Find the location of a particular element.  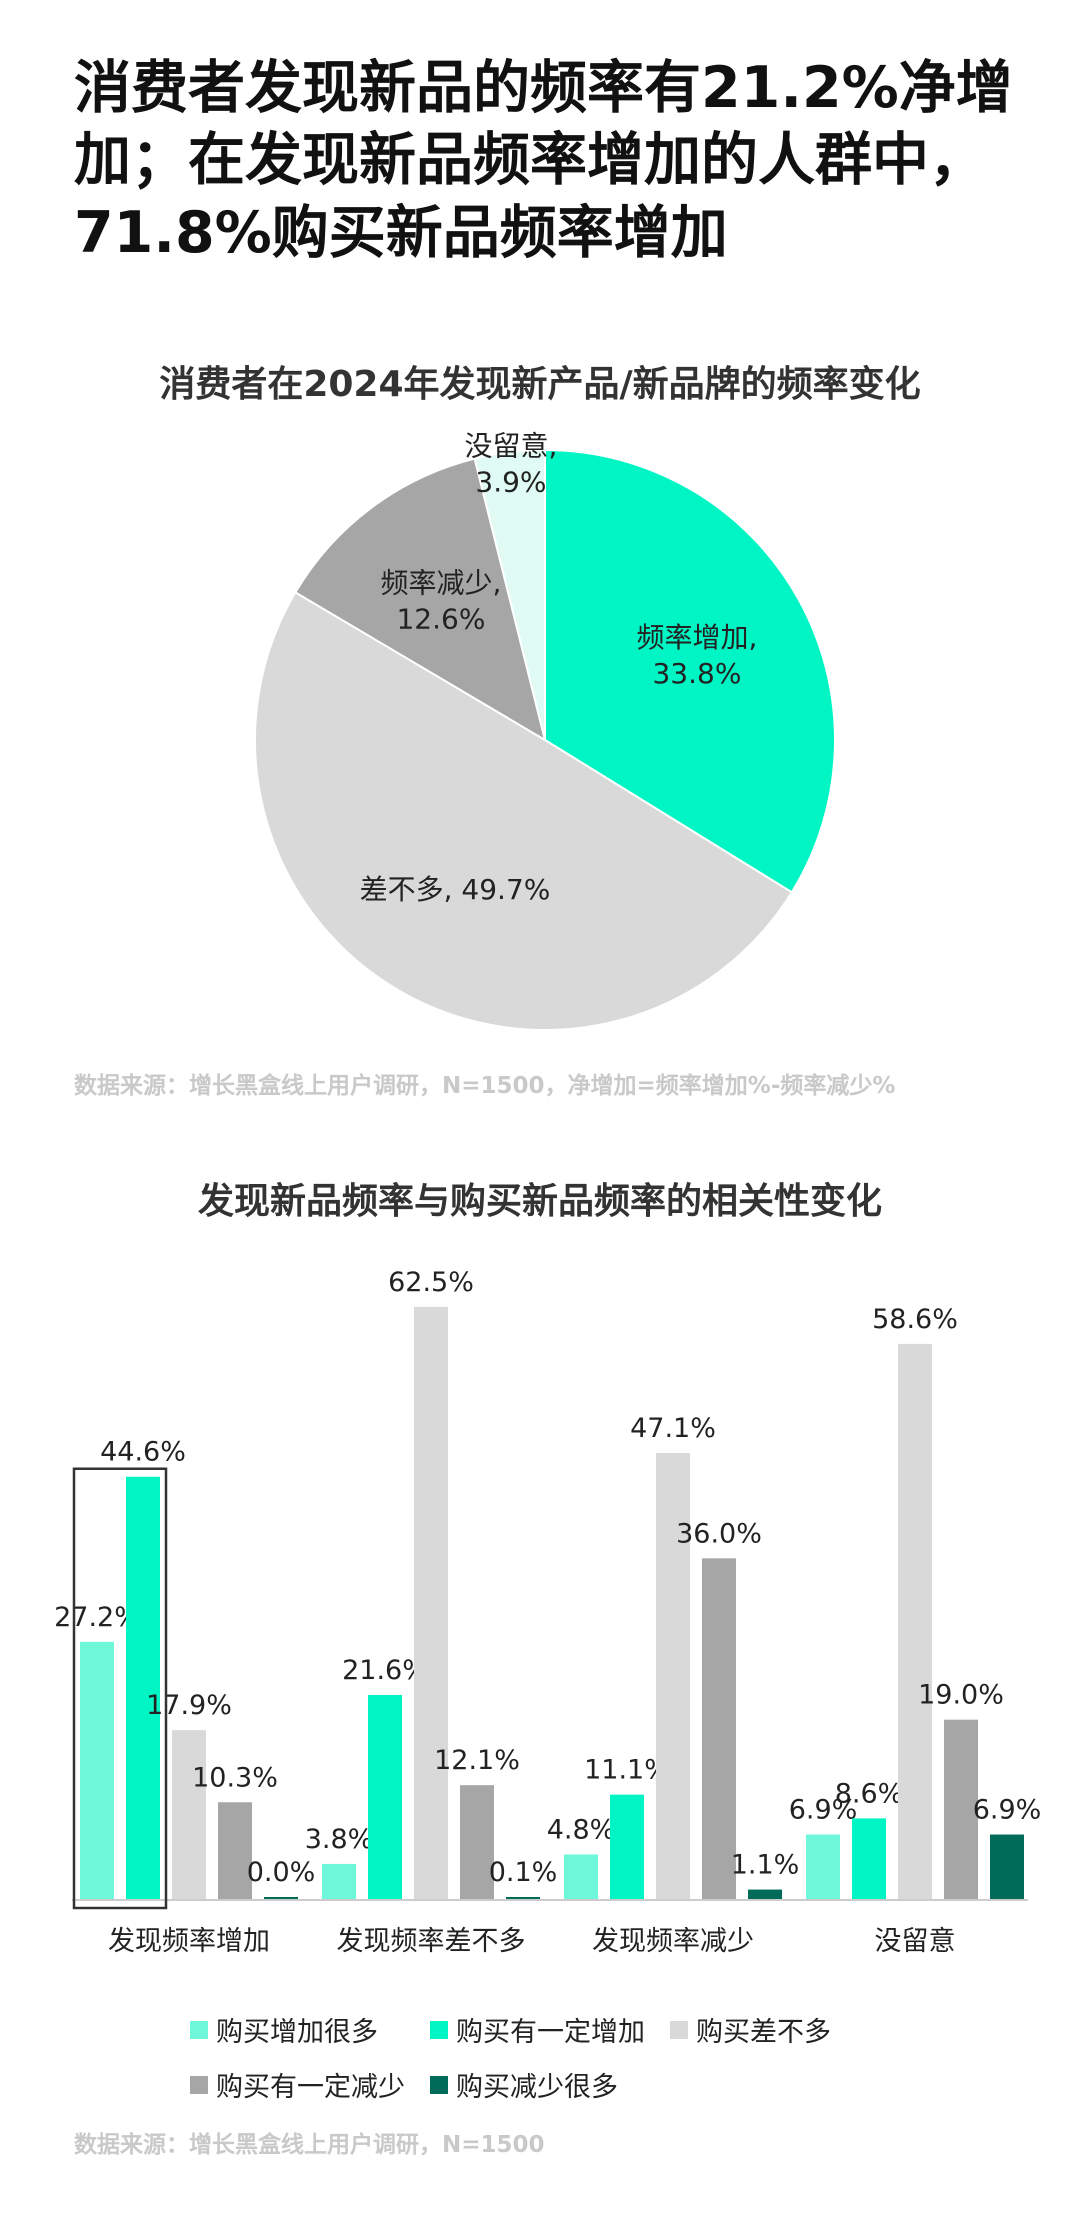

bar-value-label: 62.5% is located at coordinates (431, 1282).